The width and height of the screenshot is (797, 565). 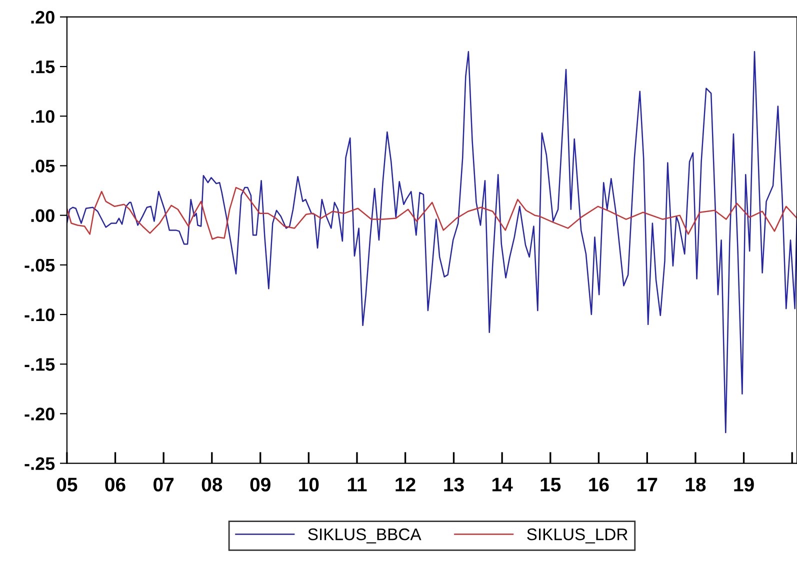 I want to click on y-tick-label: -.15, so click(x=39, y=364).